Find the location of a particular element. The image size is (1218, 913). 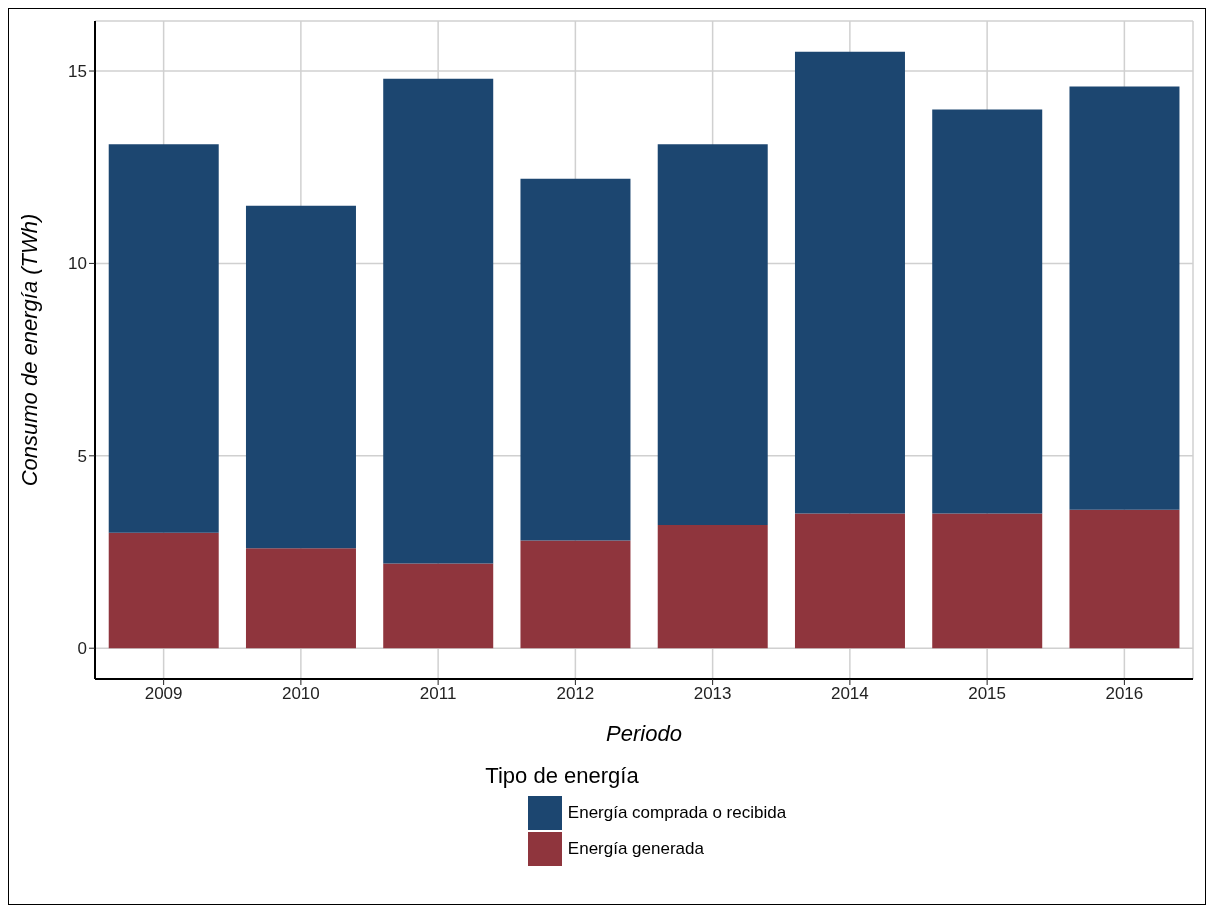

x-tick-label: 2015 is located at coordinates (987, 694).